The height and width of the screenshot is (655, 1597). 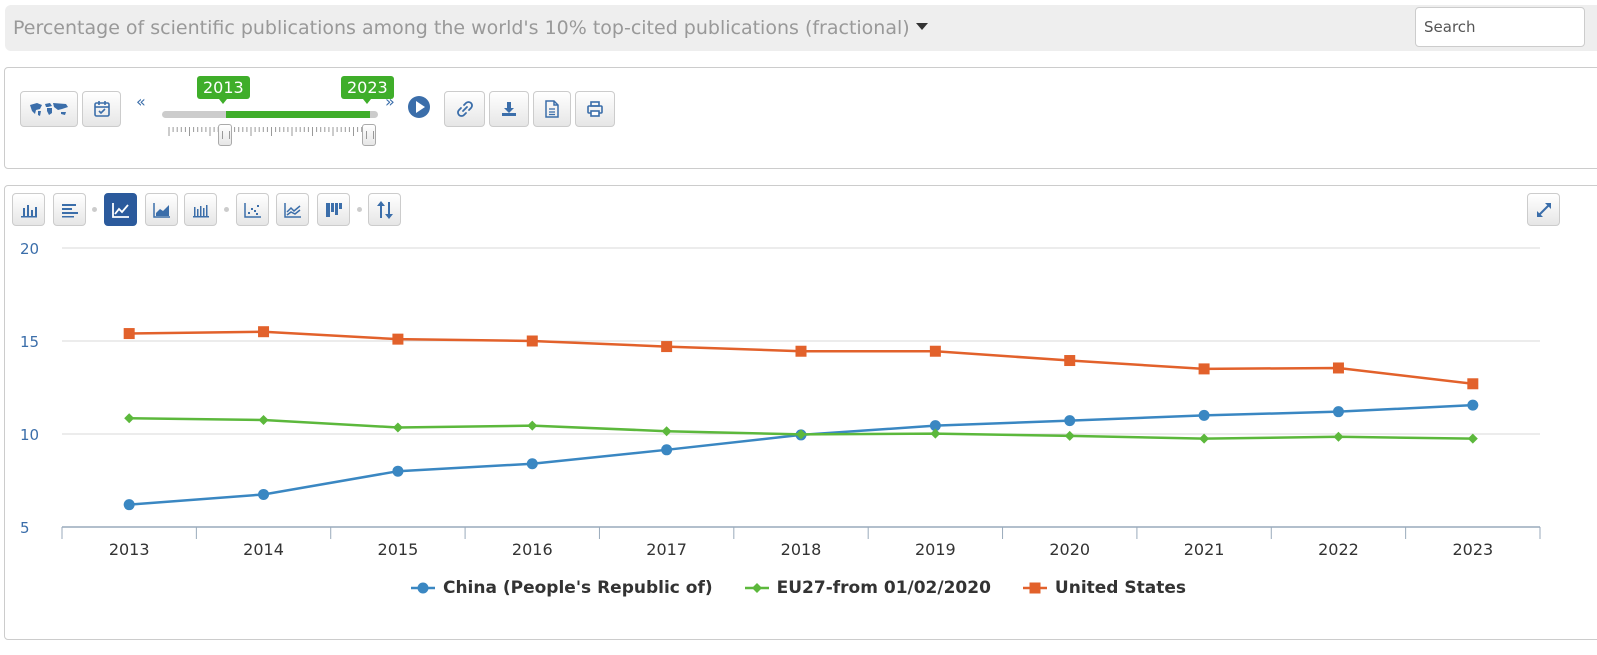 I want to click on print-button, so click(x=595, y=109).